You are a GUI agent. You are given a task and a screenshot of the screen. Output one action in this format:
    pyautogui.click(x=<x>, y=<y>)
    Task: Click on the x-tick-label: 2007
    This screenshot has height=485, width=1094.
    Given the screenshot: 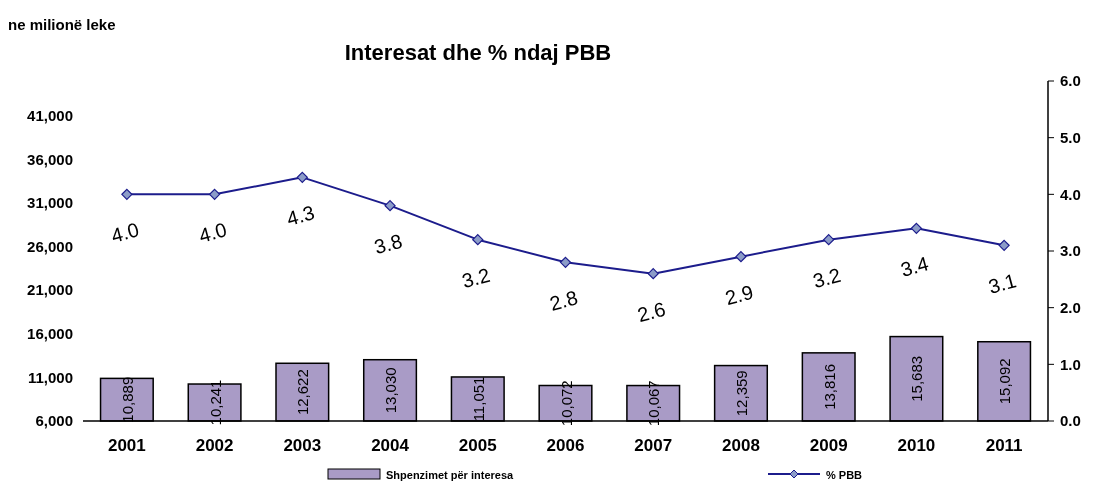 What is the action you would take?
    pyautogui.click(x=653, y=445)
    